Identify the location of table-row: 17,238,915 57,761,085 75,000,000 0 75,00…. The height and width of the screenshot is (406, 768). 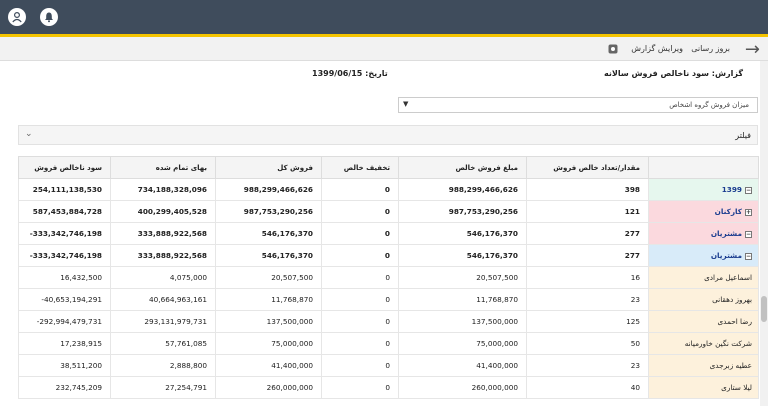
(388, 343).